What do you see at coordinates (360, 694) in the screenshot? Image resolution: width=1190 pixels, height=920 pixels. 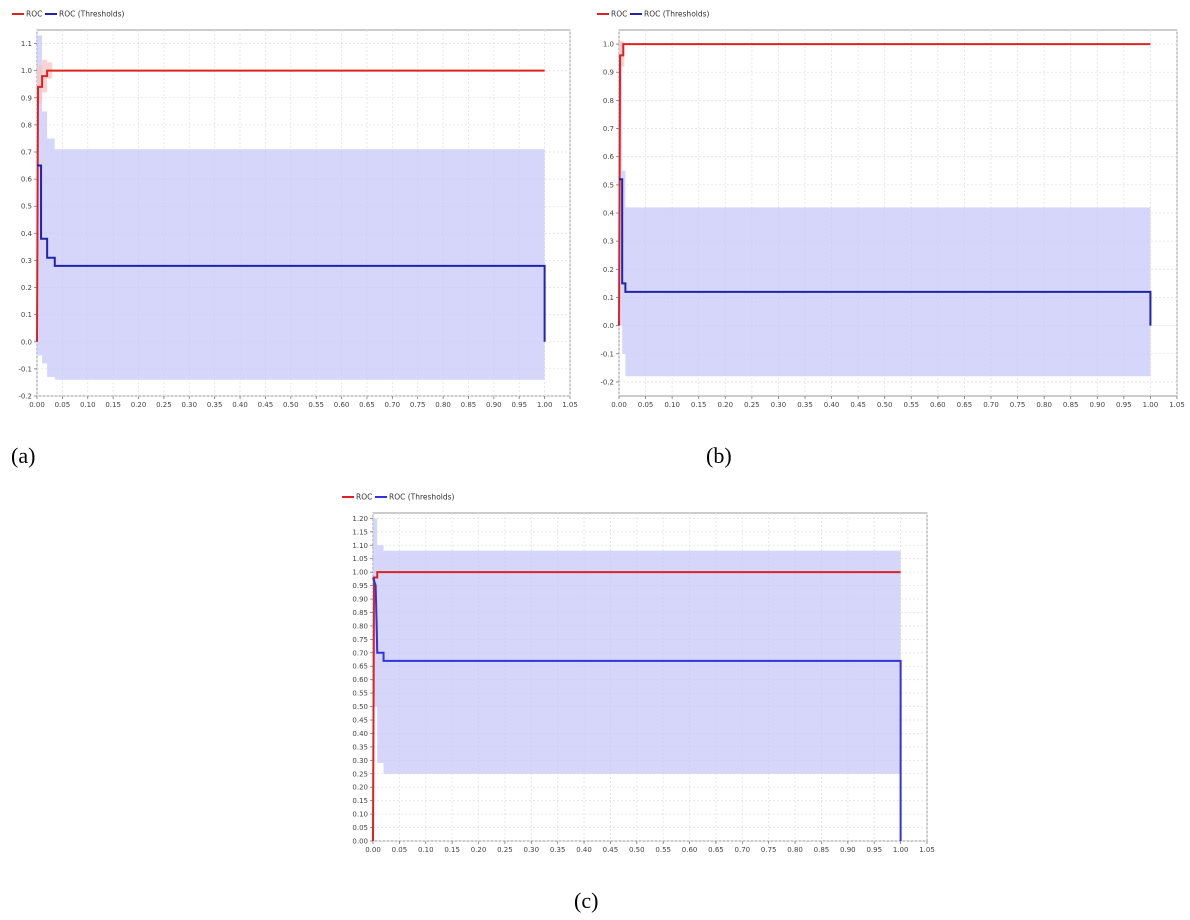 I see `y-tick-label: 0.55` at bounding box center [360, 694].